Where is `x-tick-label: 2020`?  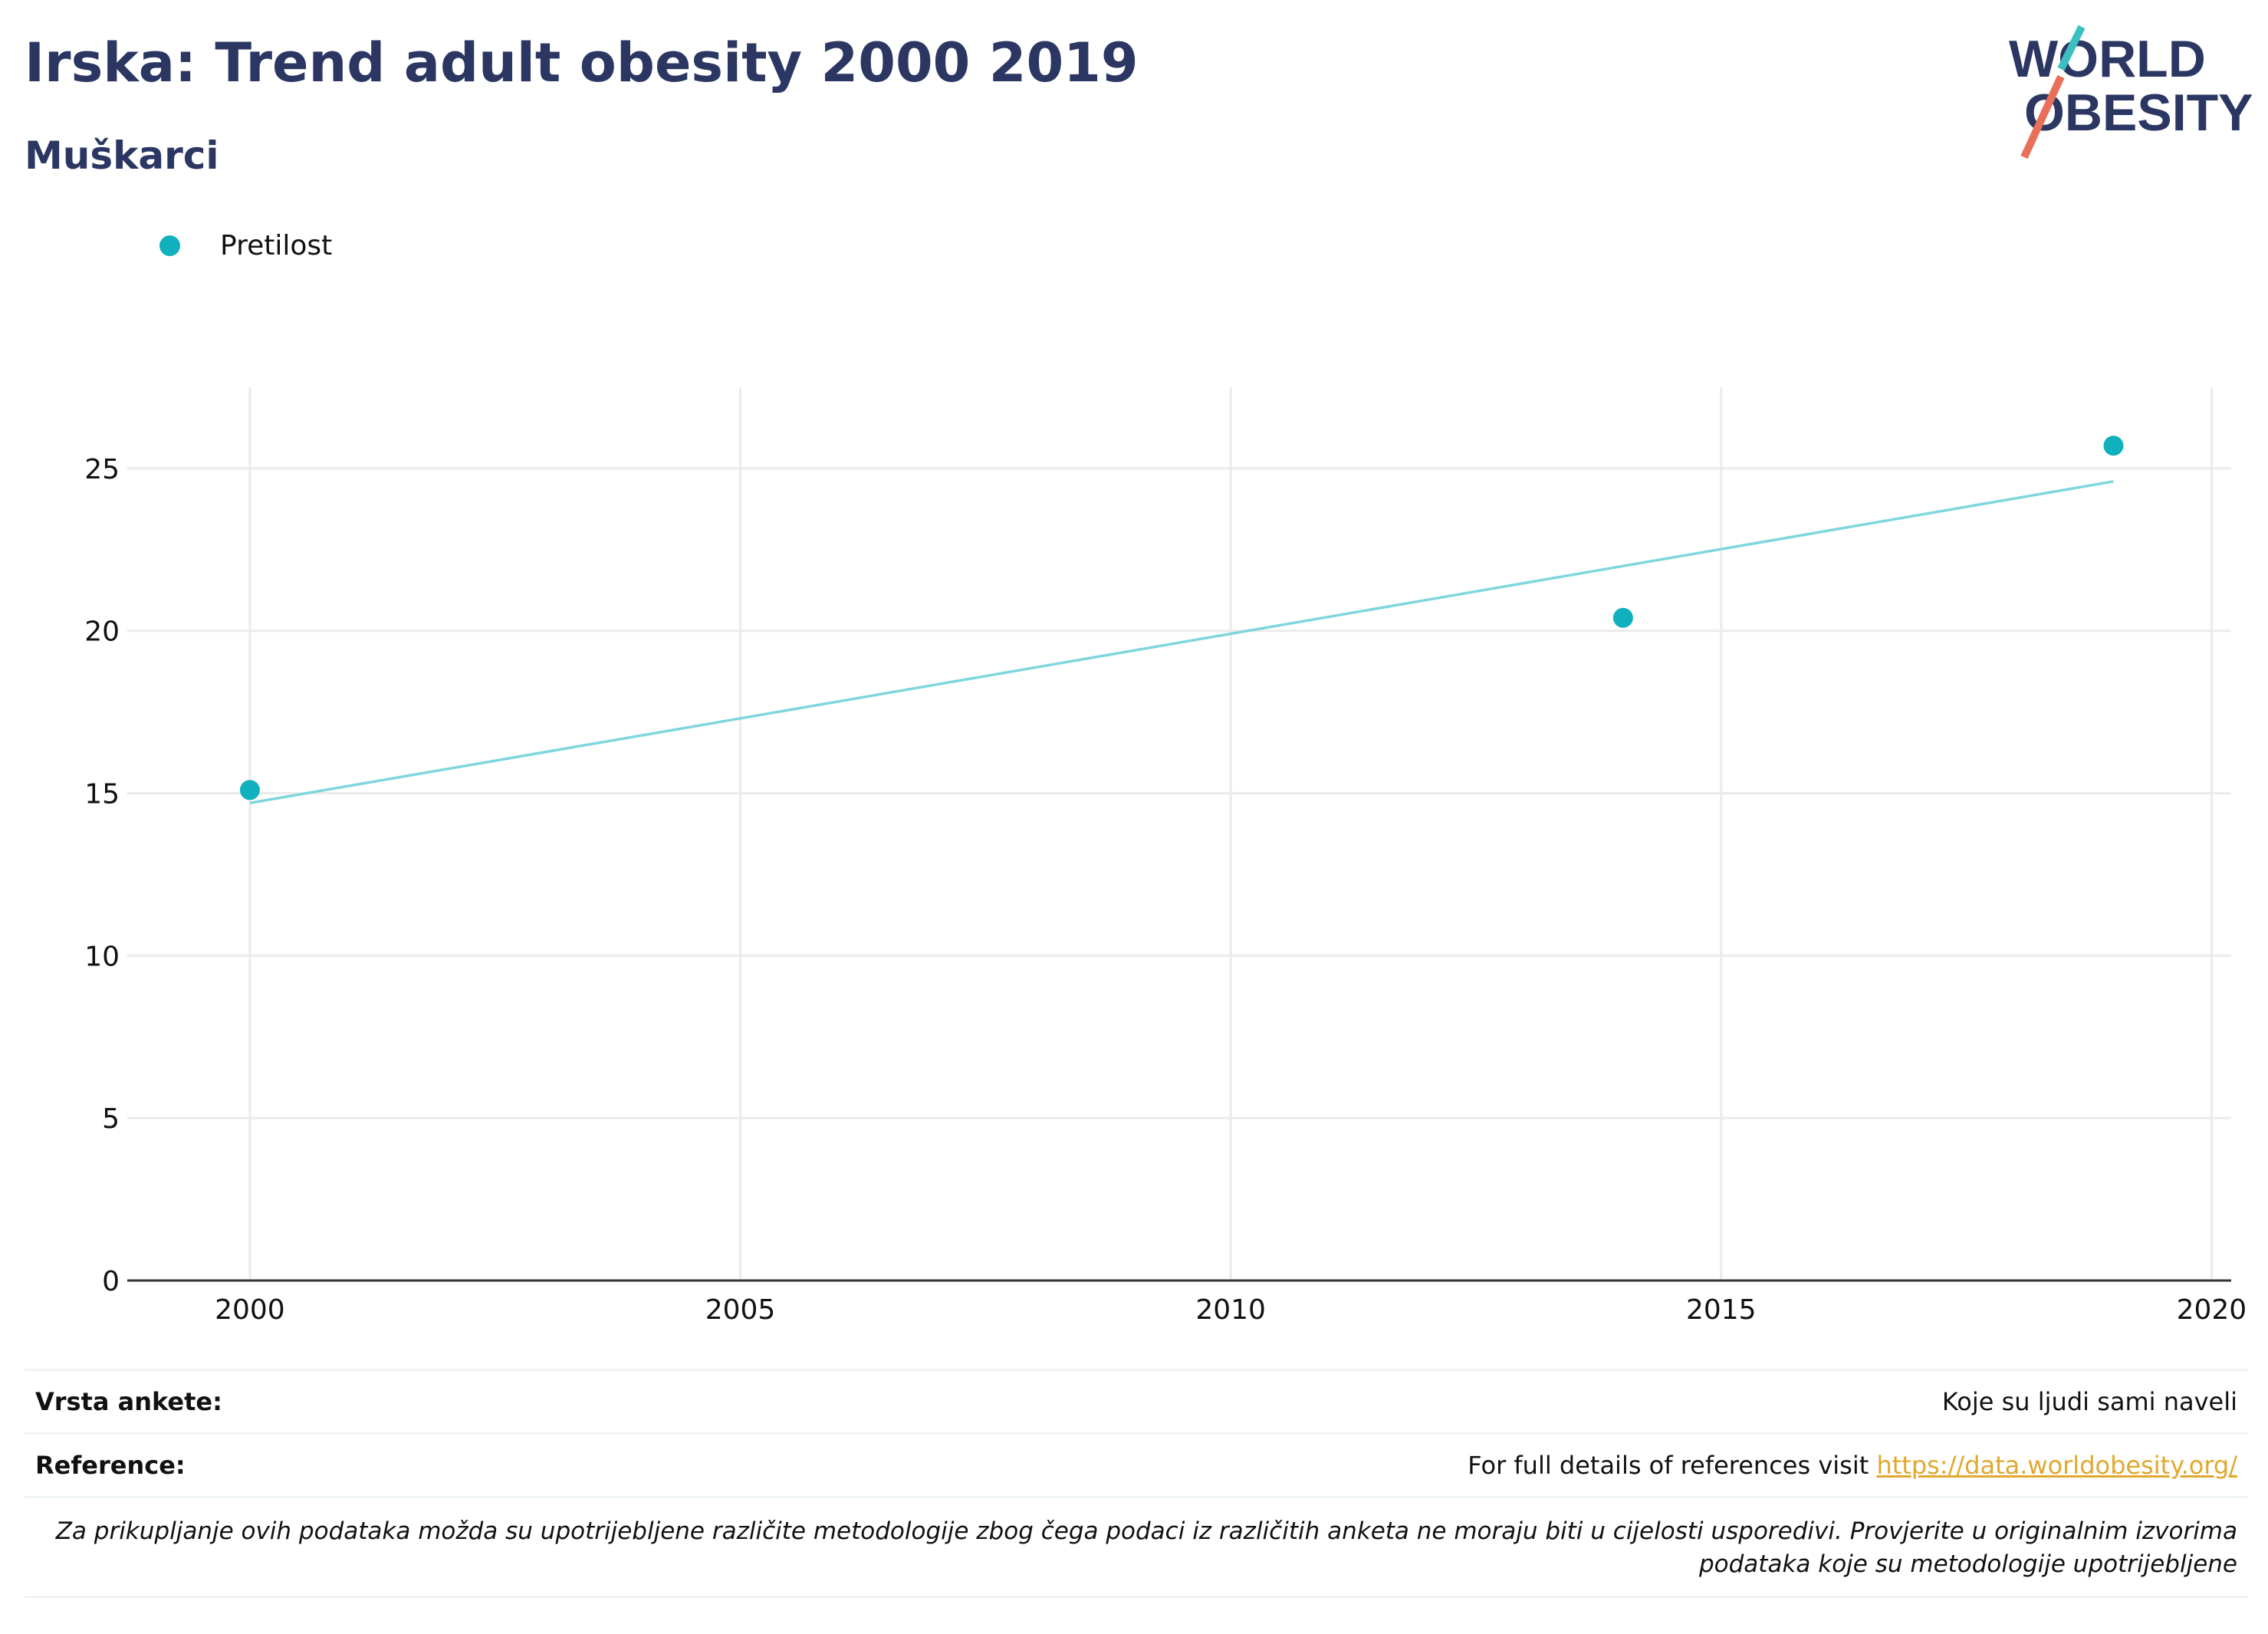 x-tick-label: 2020 is located at coordinates (2212, 1310).